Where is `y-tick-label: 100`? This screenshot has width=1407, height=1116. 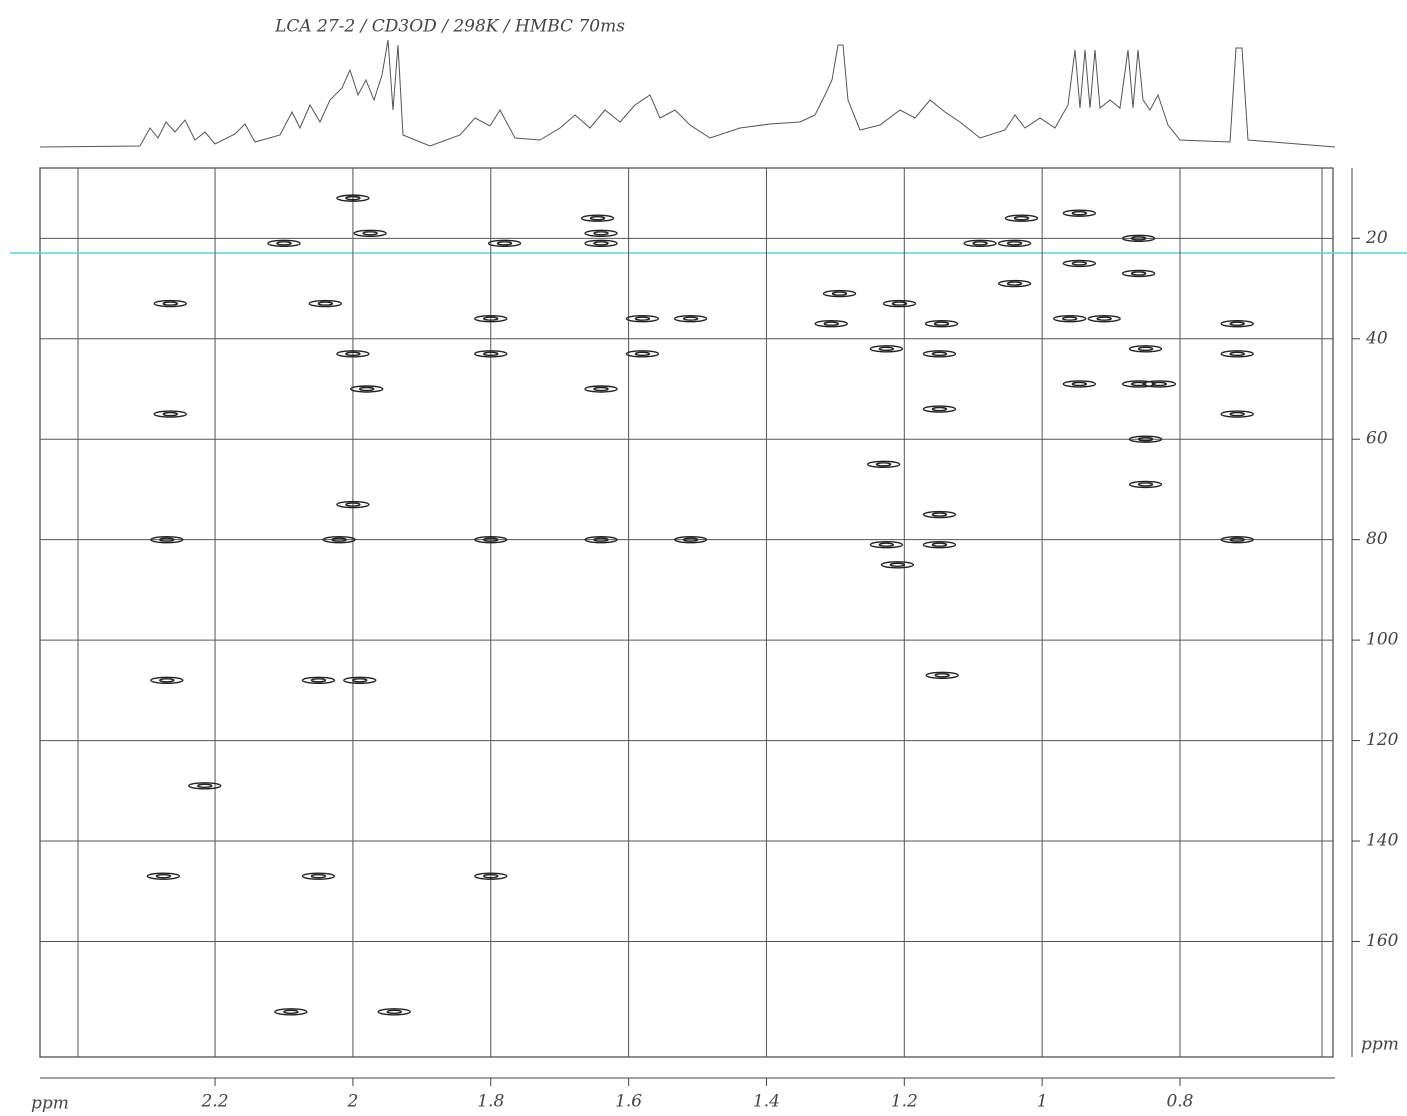 y-tick-label: 100 is located at coordinates (1382, 640).